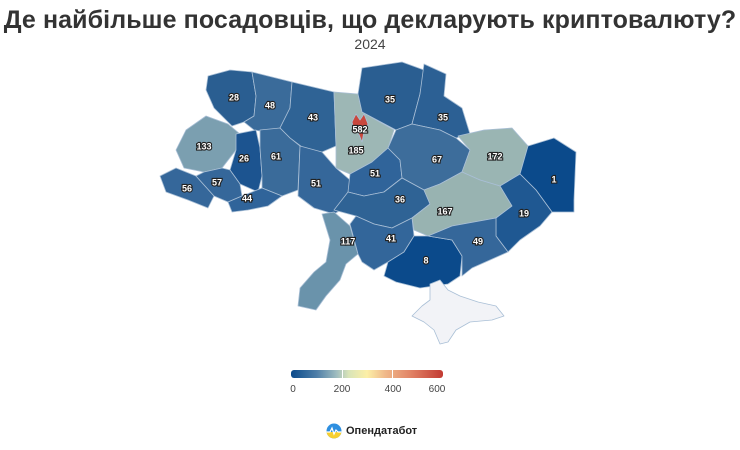  I want to click on label-ternopil: 26, so click(244, 158).